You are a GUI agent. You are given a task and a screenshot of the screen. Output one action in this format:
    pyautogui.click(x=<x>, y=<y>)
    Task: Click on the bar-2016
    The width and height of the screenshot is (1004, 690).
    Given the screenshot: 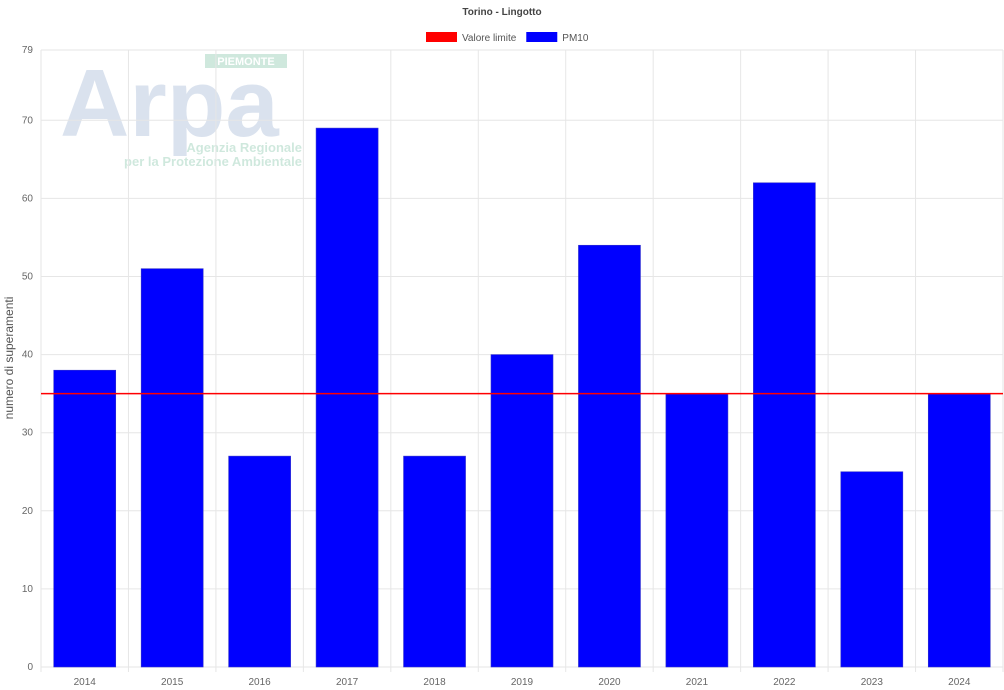 What is the action you would take?
    pyautogui.click(x=259, y=561)
    